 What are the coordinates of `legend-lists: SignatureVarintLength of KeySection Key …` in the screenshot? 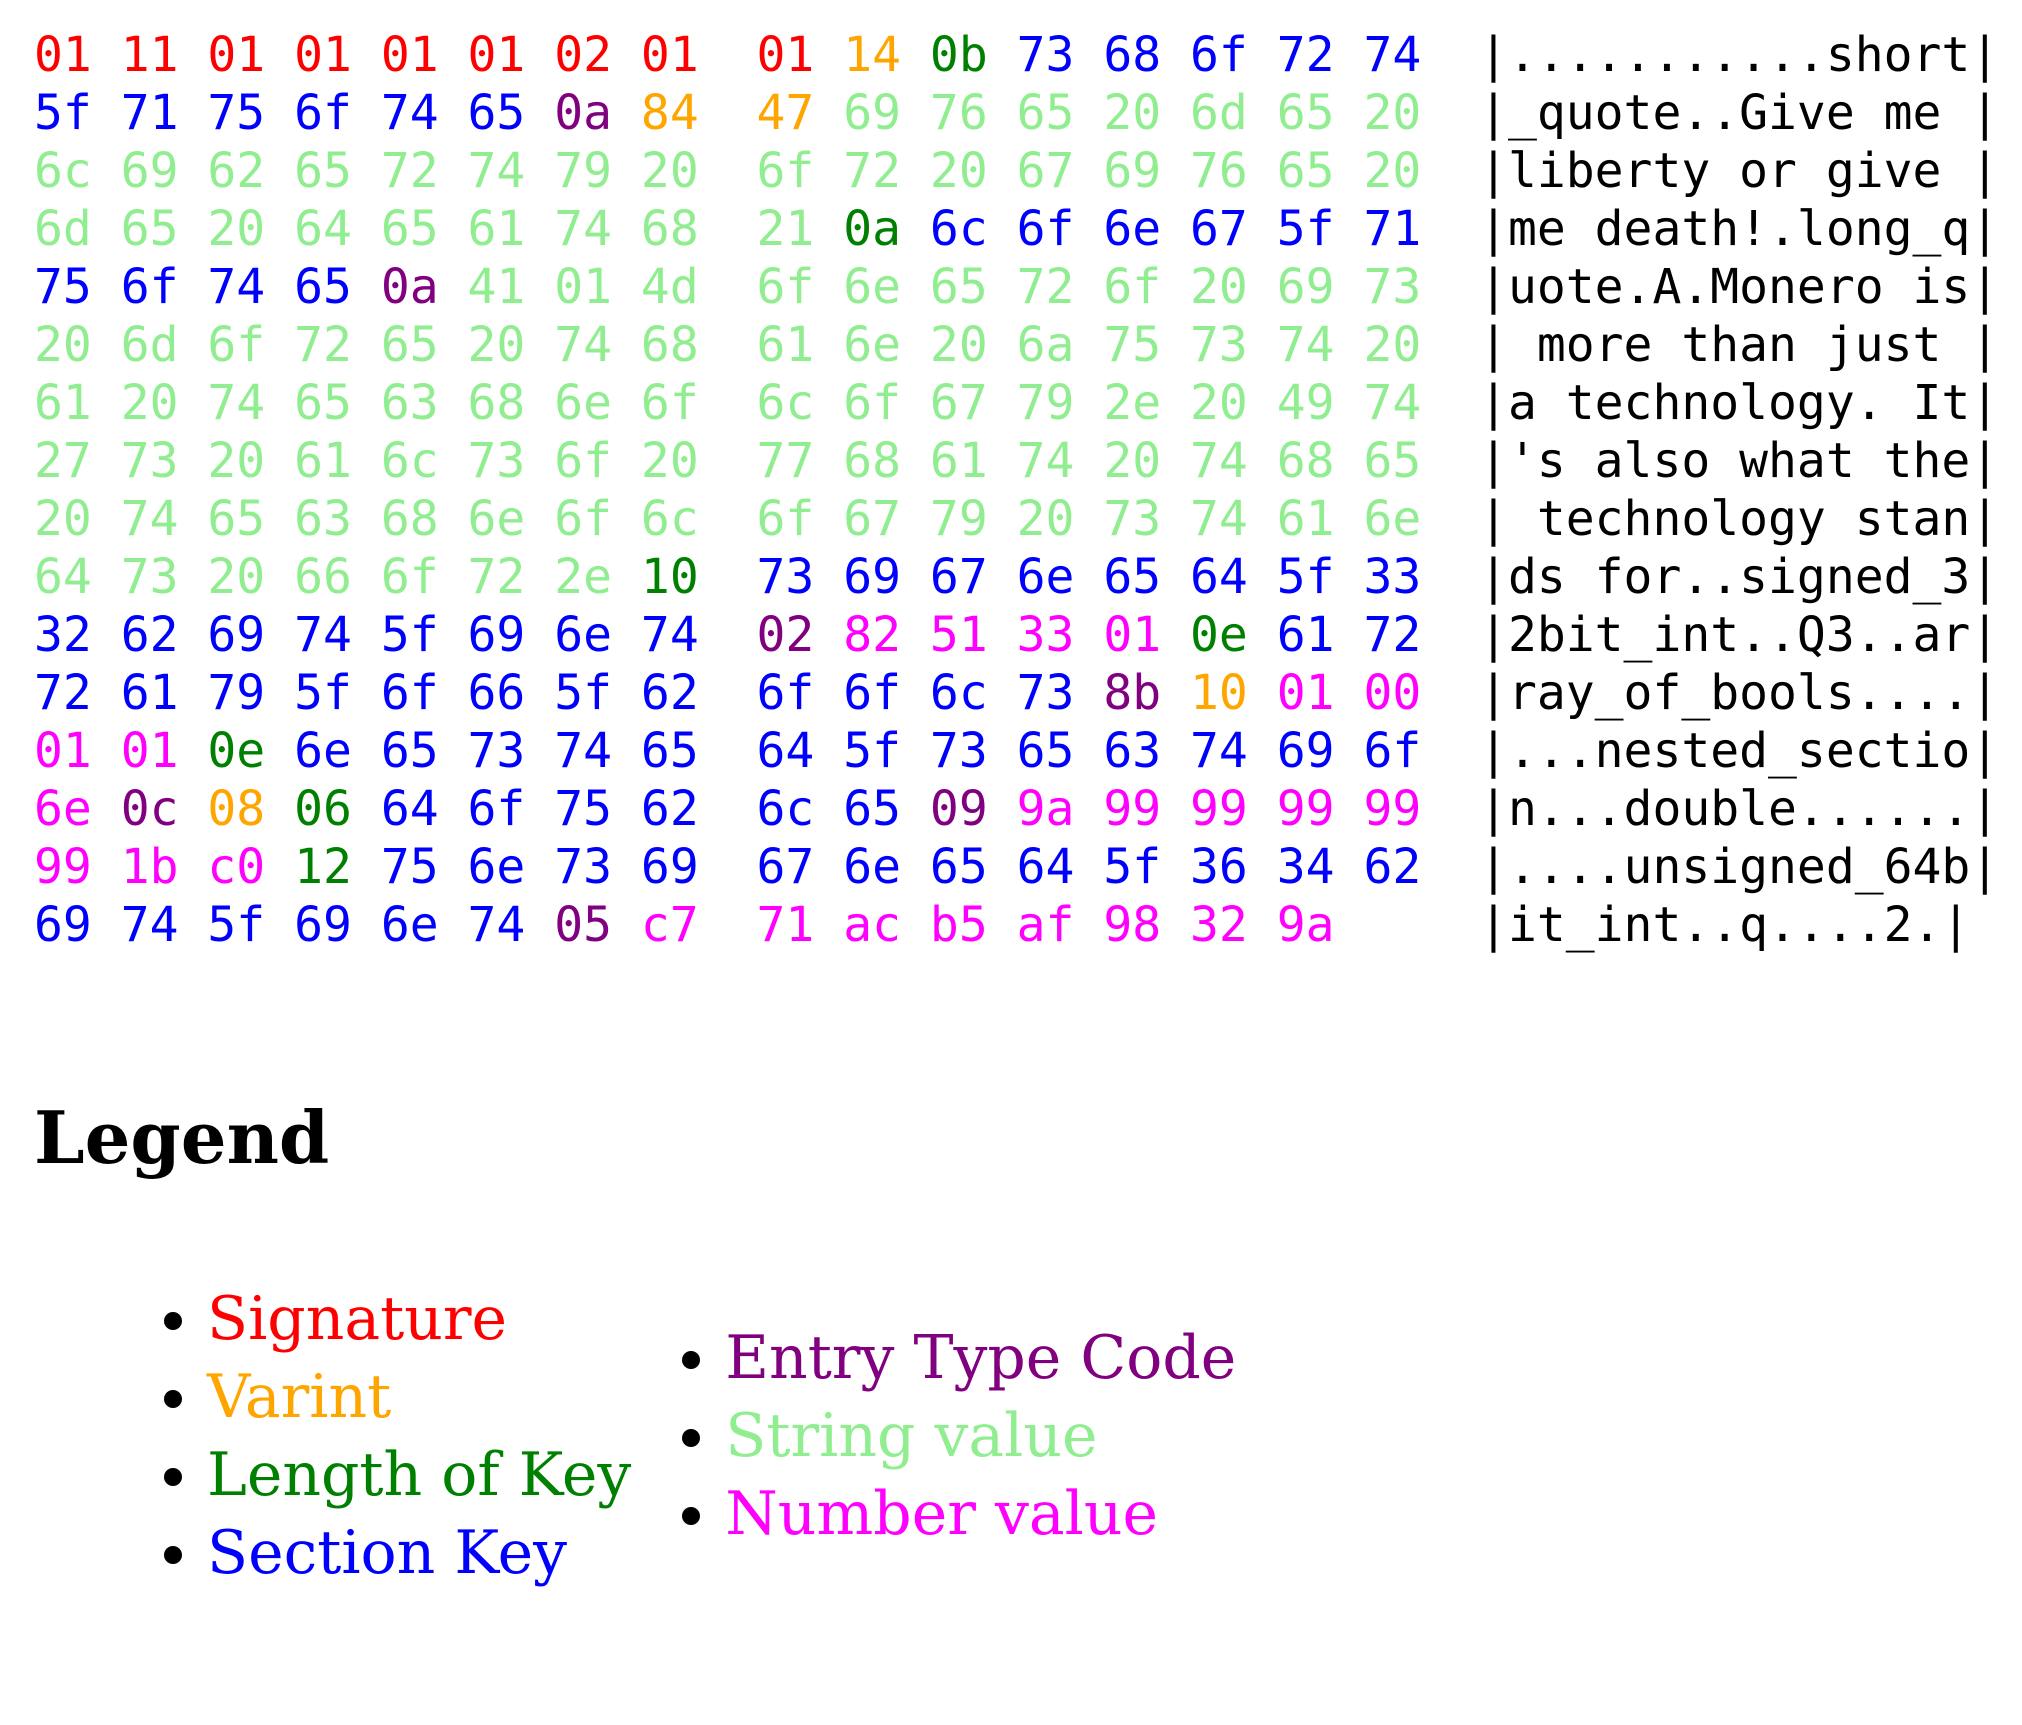 It's located at (618, 1436).